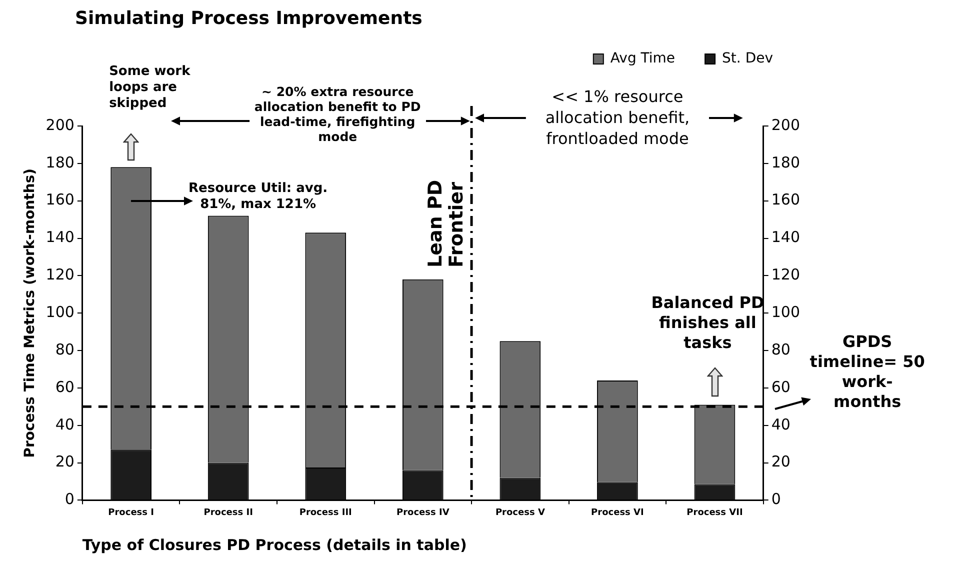 The image size is (953, 573). What do you see at coordinates (64, 461) in the screenshot?
I see `y-tick-label: 20` at bounding box center [64, 461].